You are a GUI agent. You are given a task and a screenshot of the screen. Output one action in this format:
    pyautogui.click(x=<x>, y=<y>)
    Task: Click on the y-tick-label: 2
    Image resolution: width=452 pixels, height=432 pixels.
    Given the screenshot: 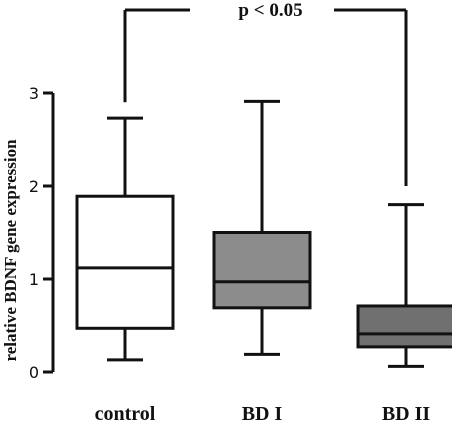 What is the action you would take?
    pyautogui.click(x=34, y=186)
    